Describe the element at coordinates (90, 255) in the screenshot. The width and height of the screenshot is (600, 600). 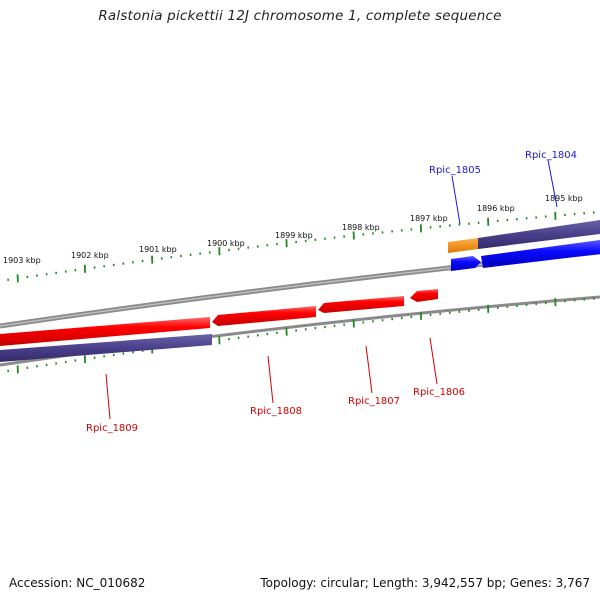
I see `tick-label-1902: 1902 kbp` at that location.